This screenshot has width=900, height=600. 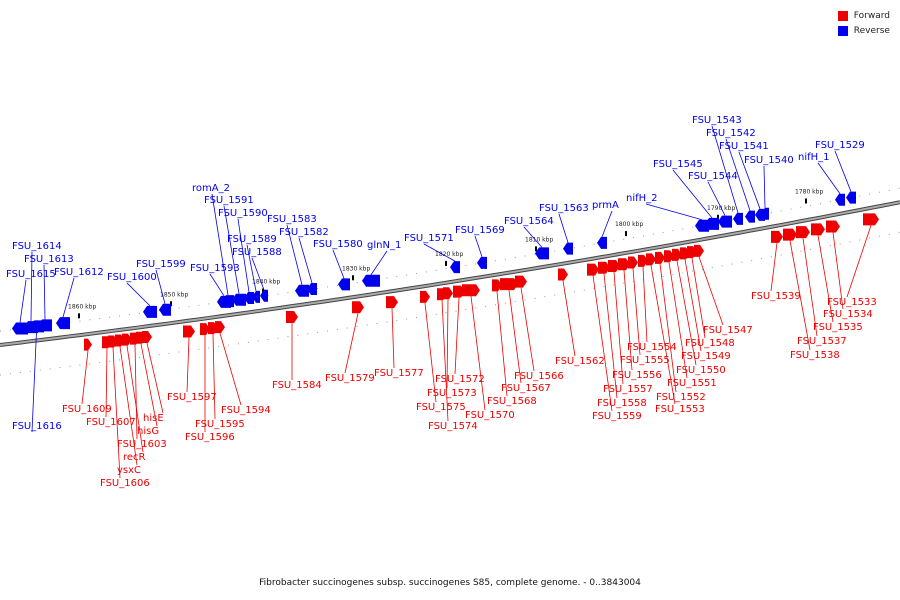 I want to click on gene-label-forward: FSU_1572, so click(x=460, y=379).